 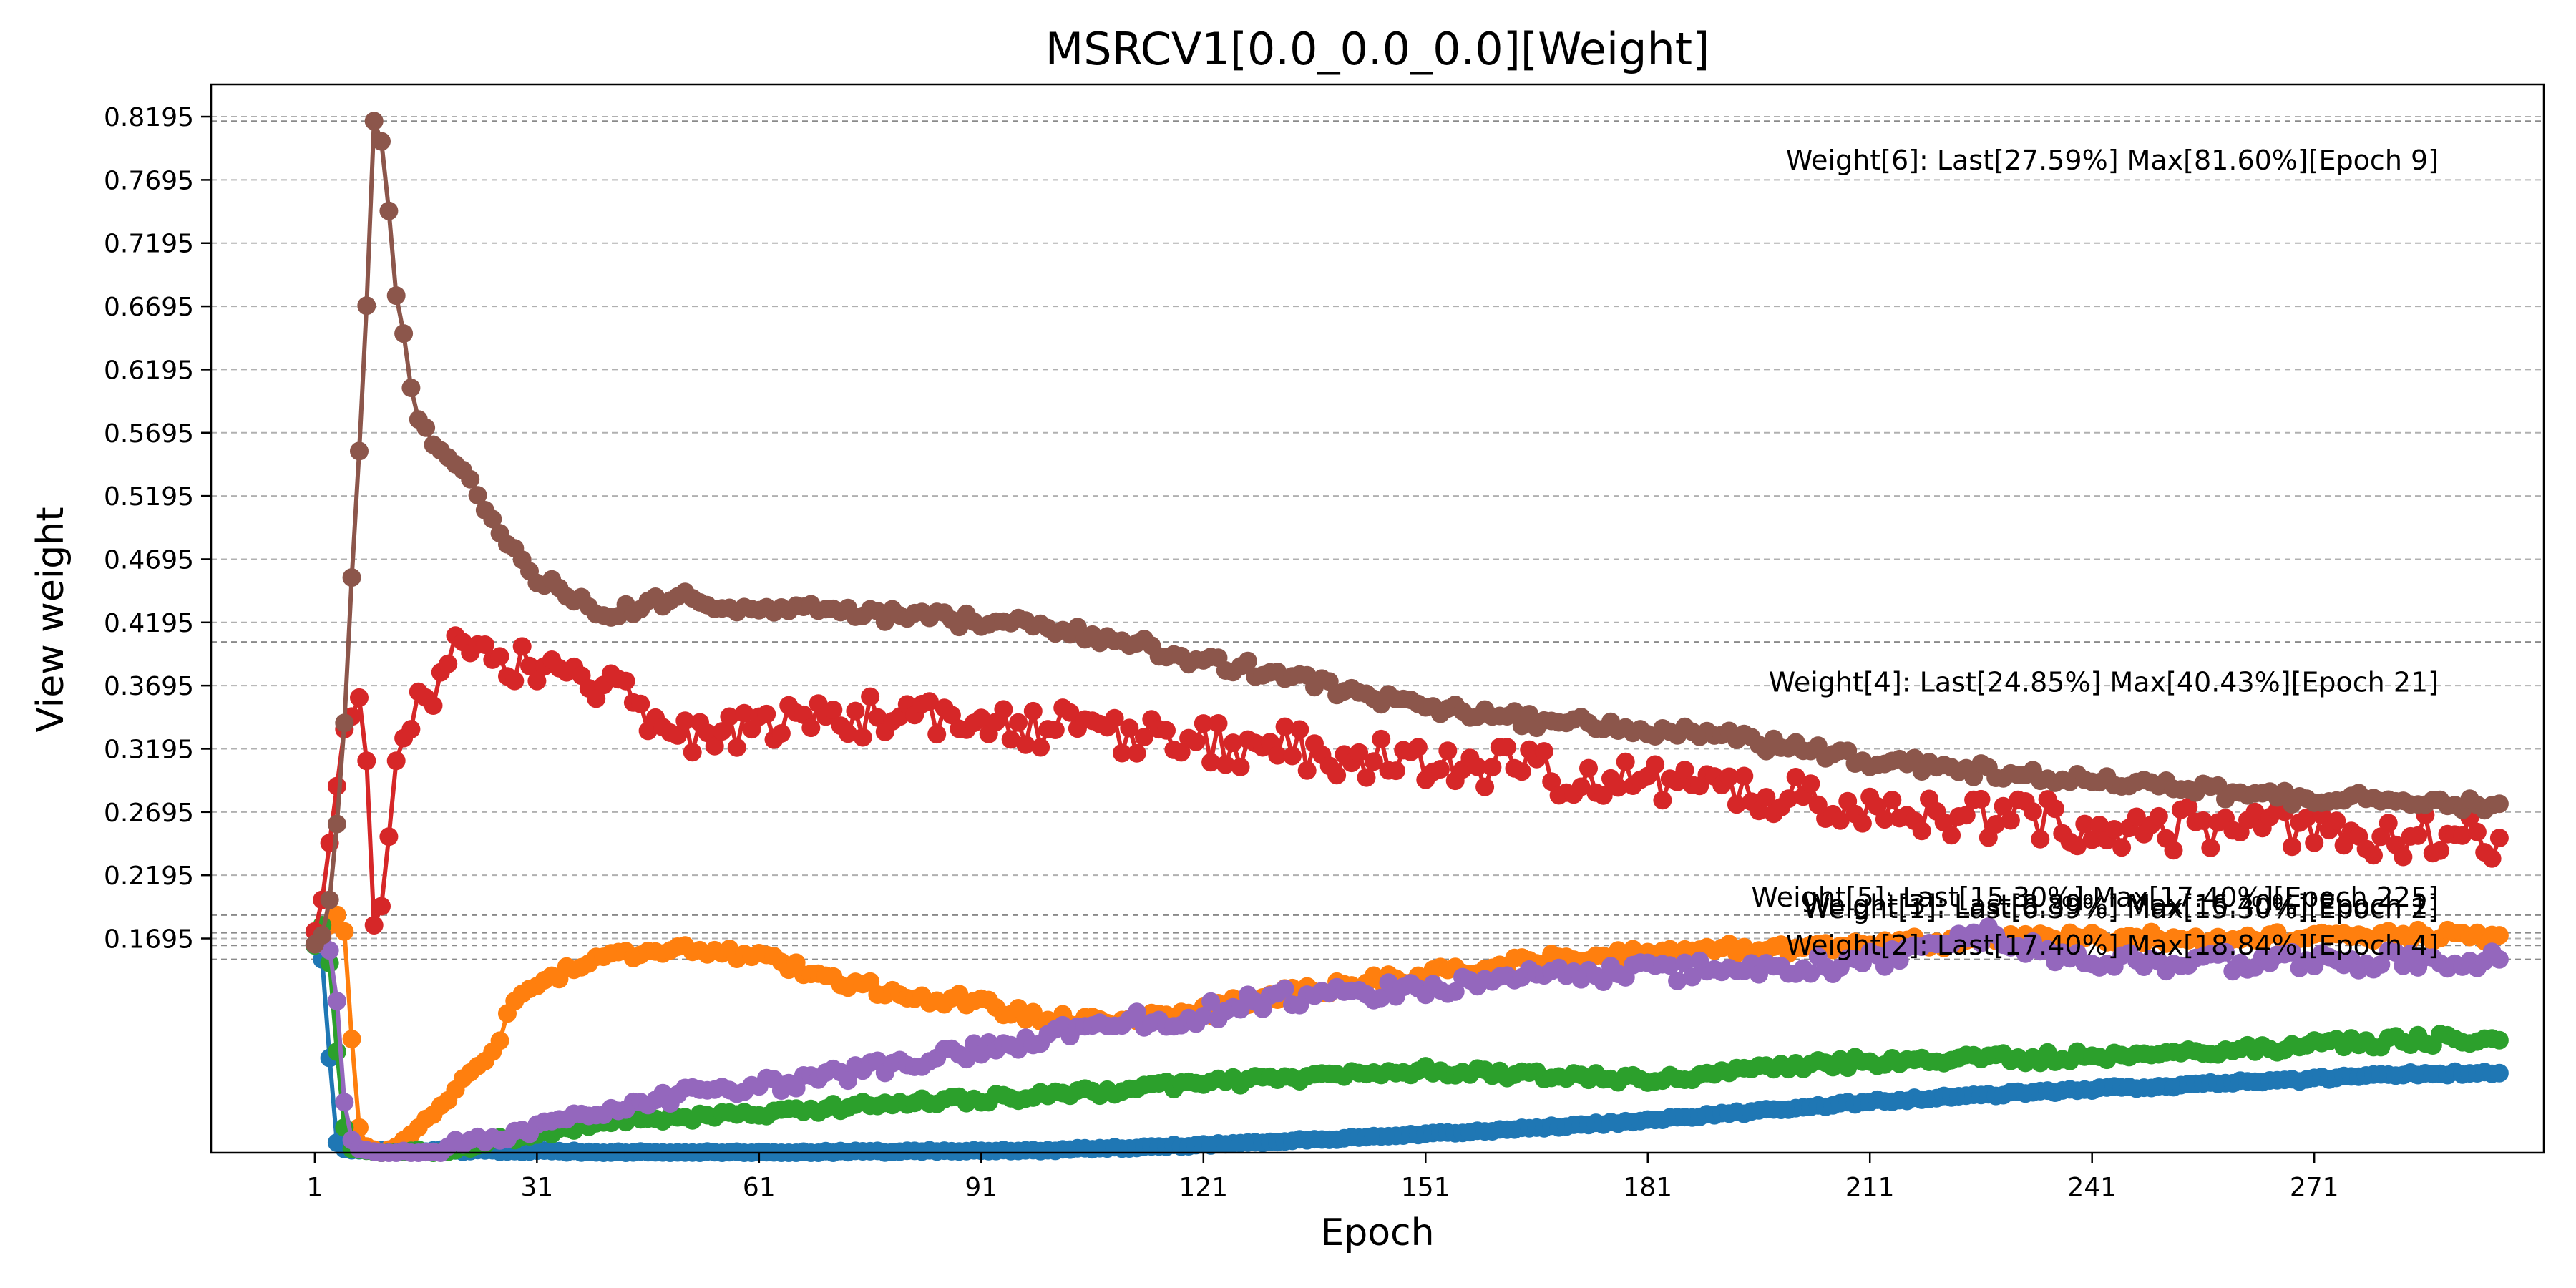 What do you see at coordinates (314, 1187) in the screenshot?
I see `x-tick-label-0: 1` at bounding box center [314, 1187].